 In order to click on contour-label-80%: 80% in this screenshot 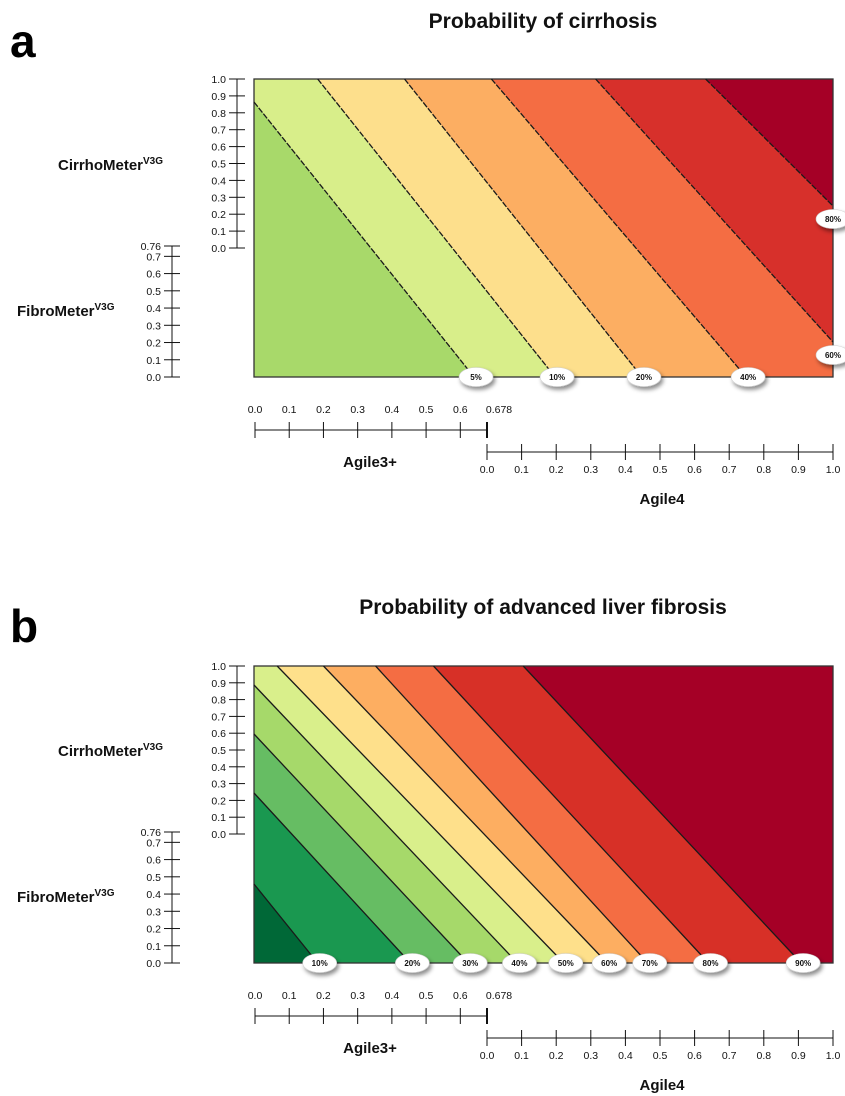, I will do `click(710, 963)`.